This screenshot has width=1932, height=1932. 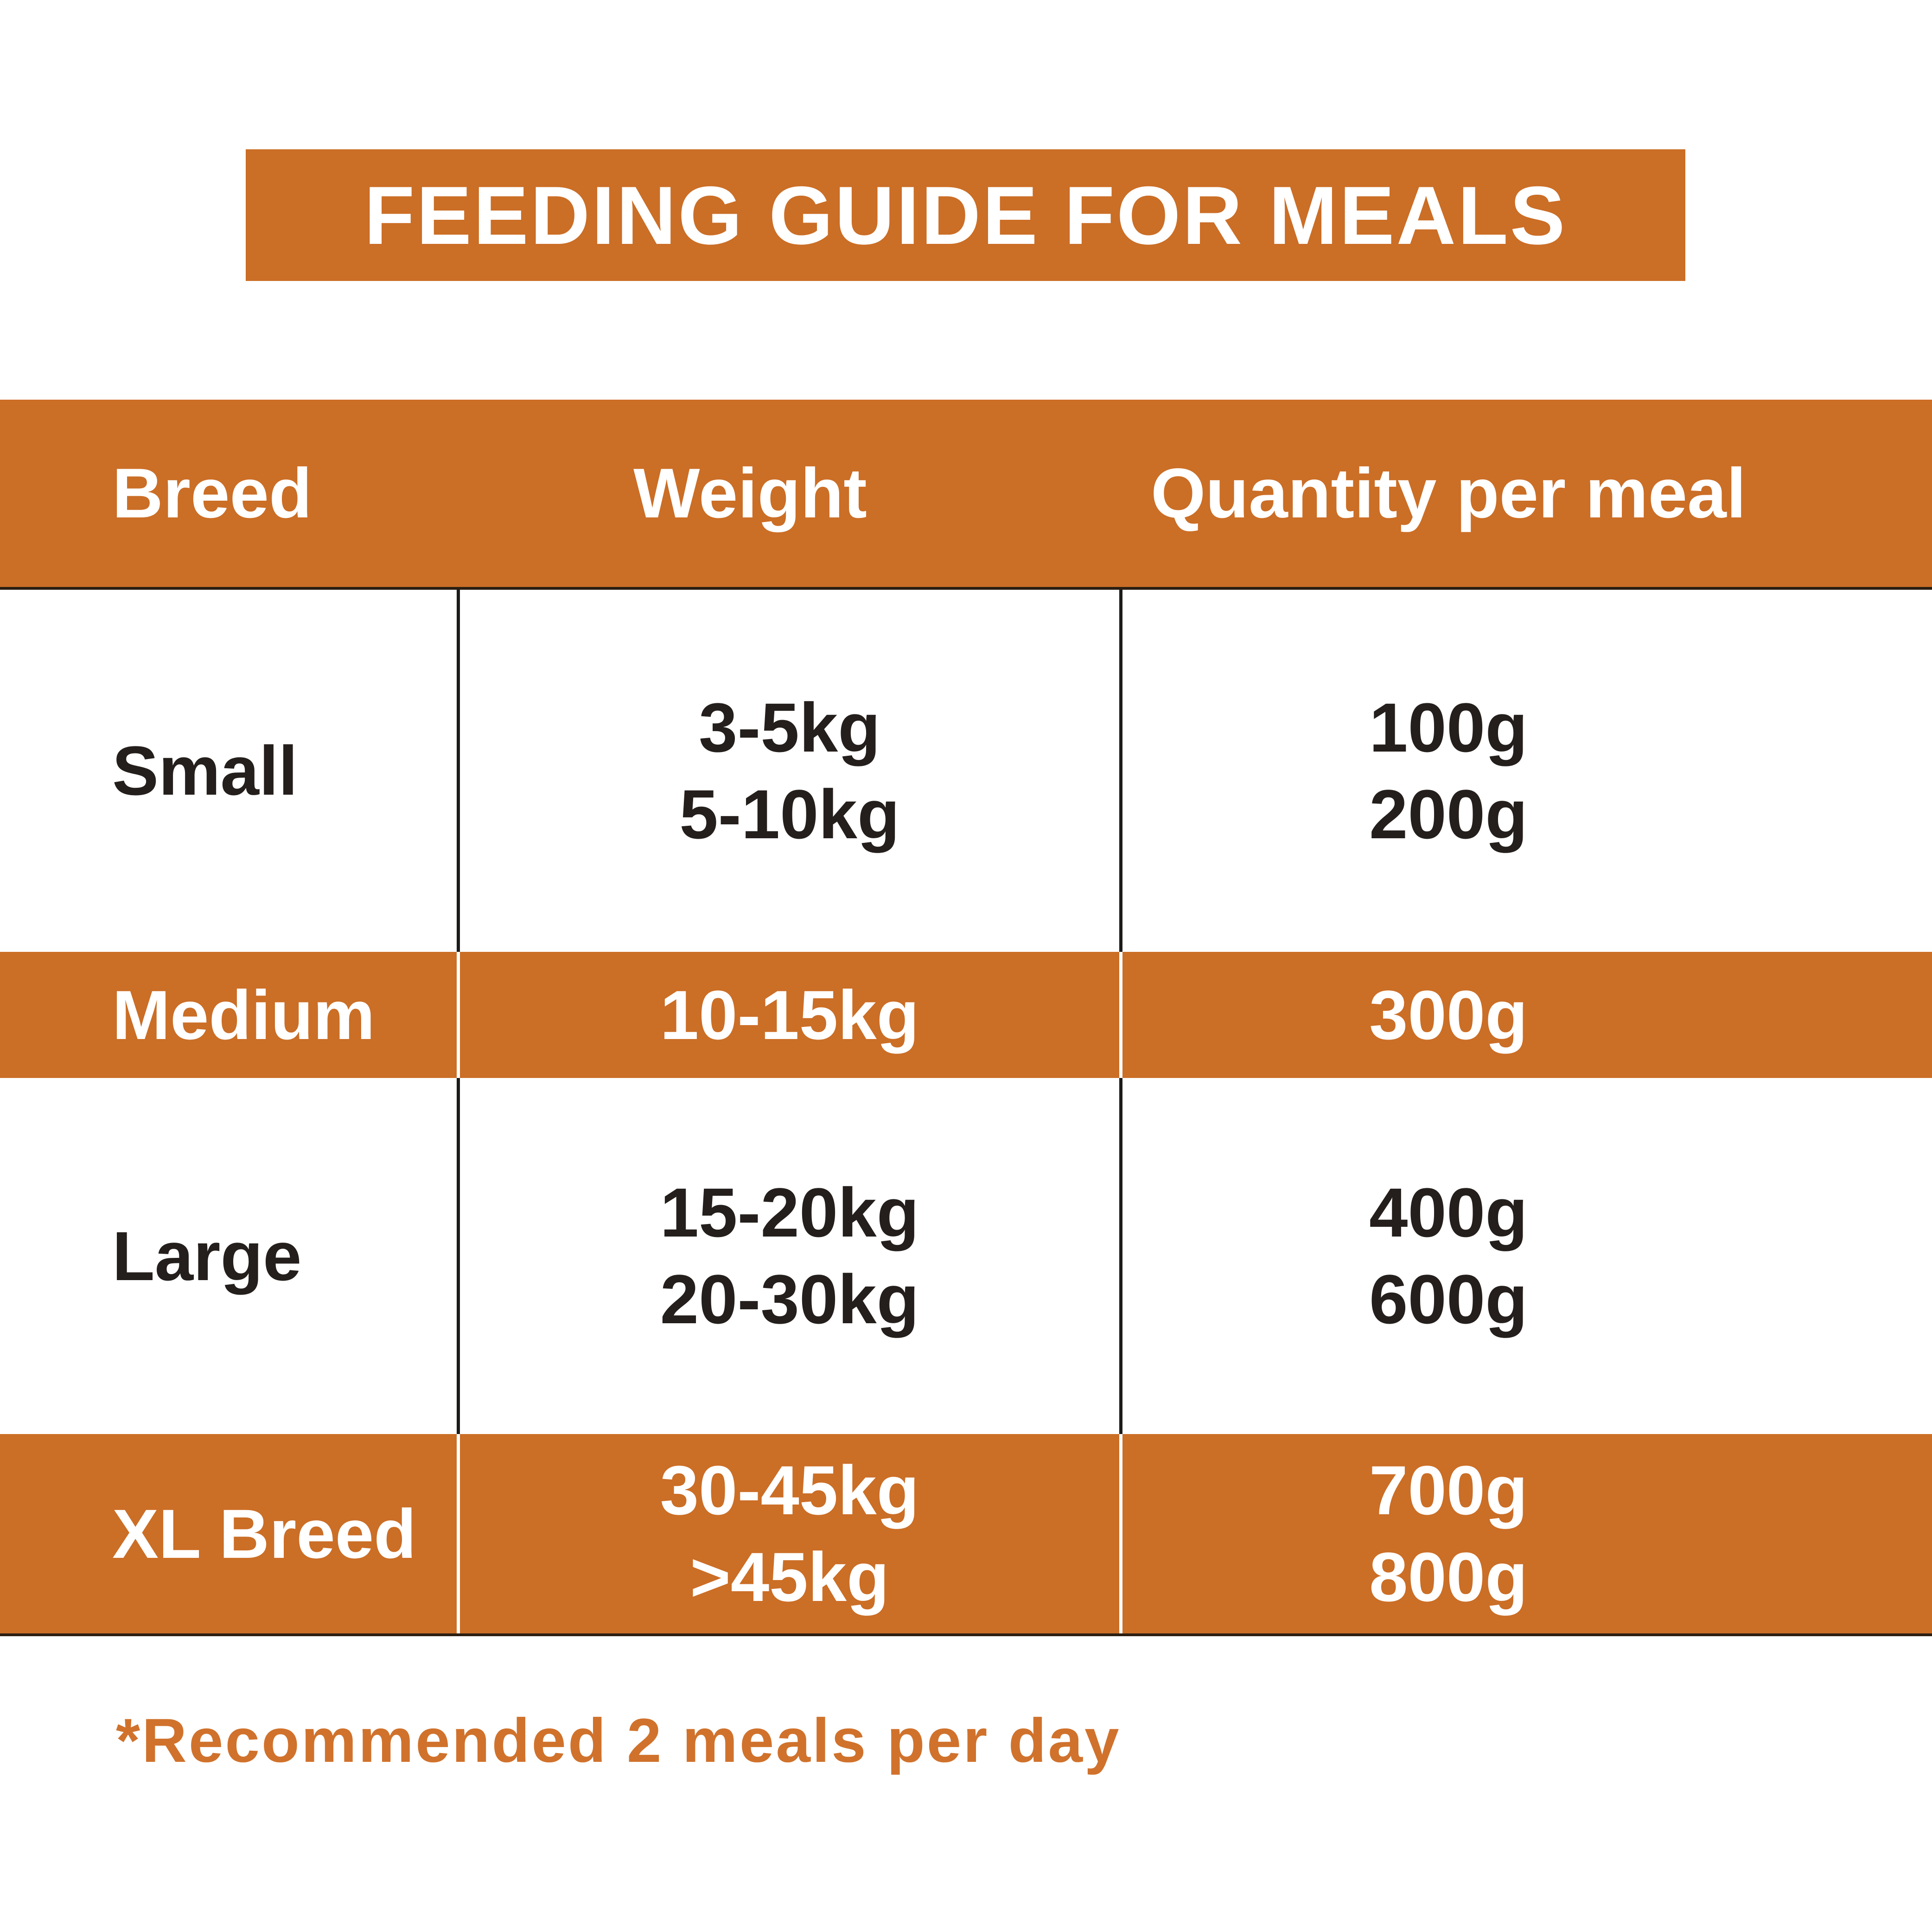 I want to click on breed-cell: XL Breed, so click(x=228, y=1533).